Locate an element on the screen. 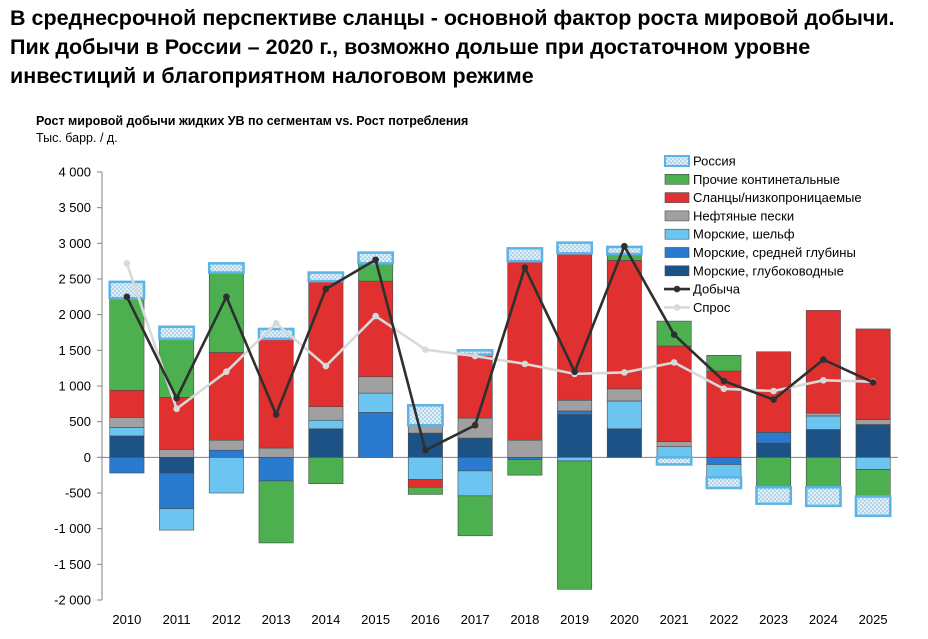  y-tick-label: 4 000 is located at coordinates (74, 172).